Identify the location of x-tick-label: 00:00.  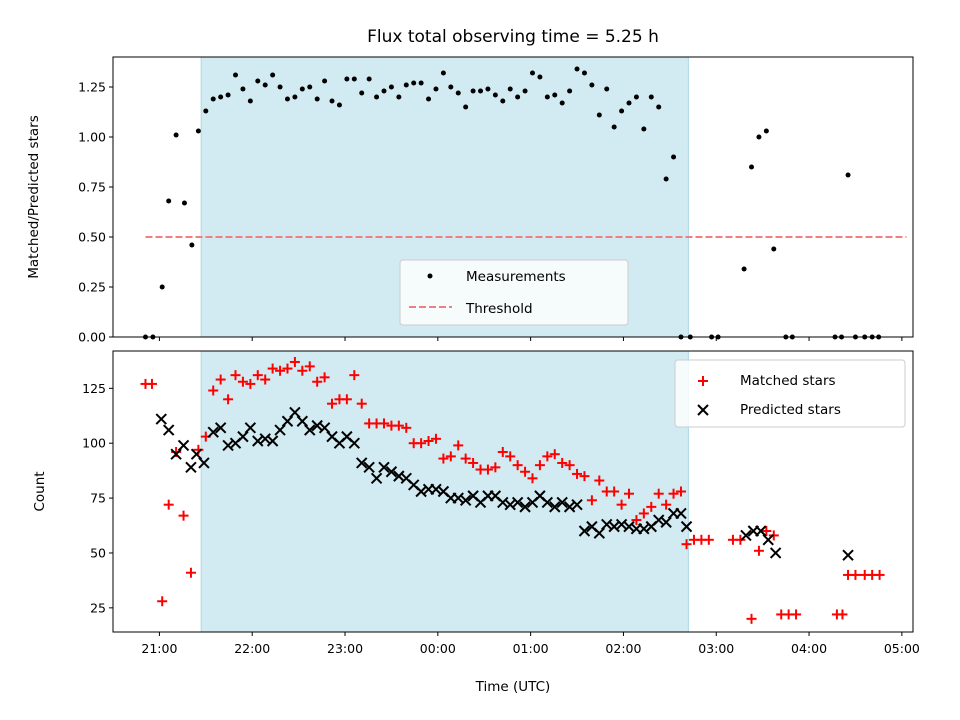
(438, 648).